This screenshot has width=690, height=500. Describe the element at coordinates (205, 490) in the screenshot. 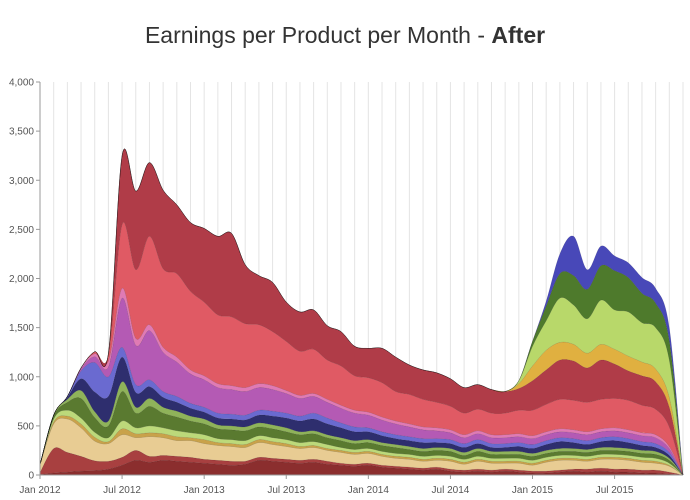

I see `x-tick-label: Jan 2013` at that location.